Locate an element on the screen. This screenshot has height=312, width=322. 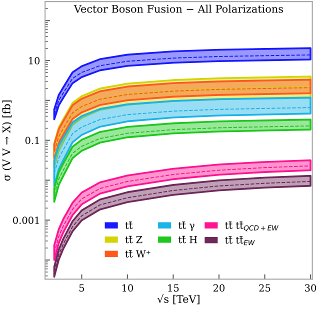
x-tick-label: 30 is located at coordinates (310, 288).